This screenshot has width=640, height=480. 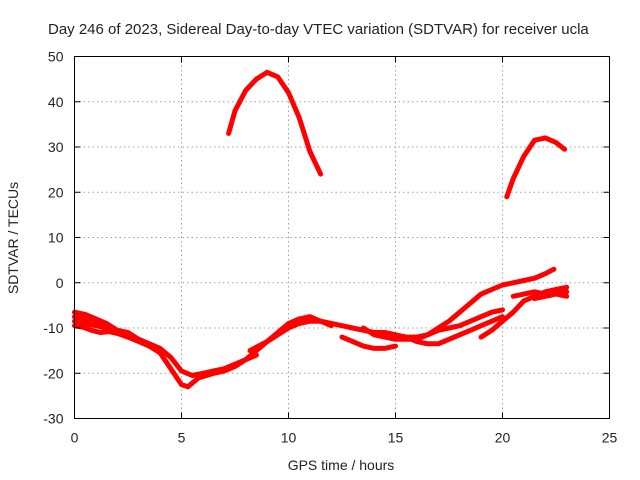 What do you see at coordinates (182, 438) in the screenshot?
I see `x-tick-label: 5` at bounding box center [182, 438].